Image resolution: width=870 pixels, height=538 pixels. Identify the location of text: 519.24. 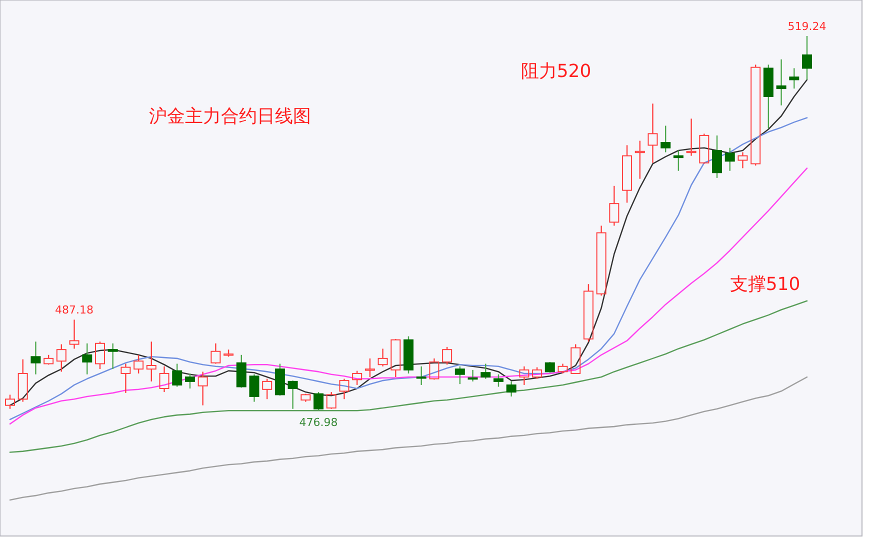
(807, 26).